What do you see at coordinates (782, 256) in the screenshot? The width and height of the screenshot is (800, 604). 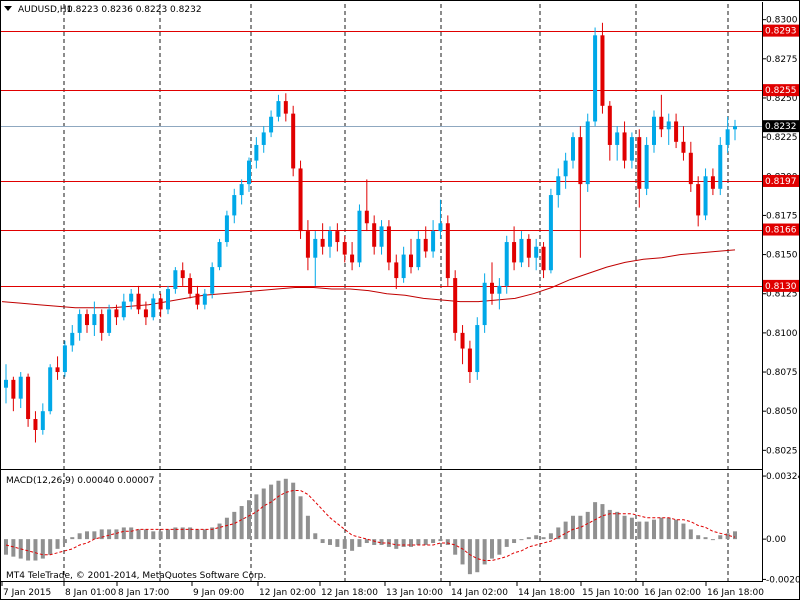 I see `price-tick-label: 0.8150` at bounding box center [782, 256].